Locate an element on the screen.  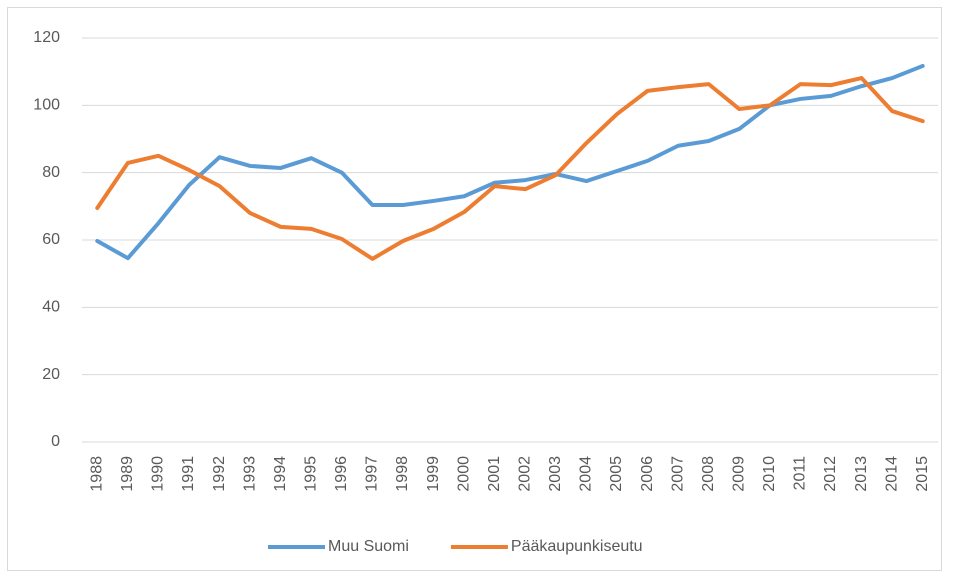
x-tick-label: 1989 is located at coordinates (127, 474).